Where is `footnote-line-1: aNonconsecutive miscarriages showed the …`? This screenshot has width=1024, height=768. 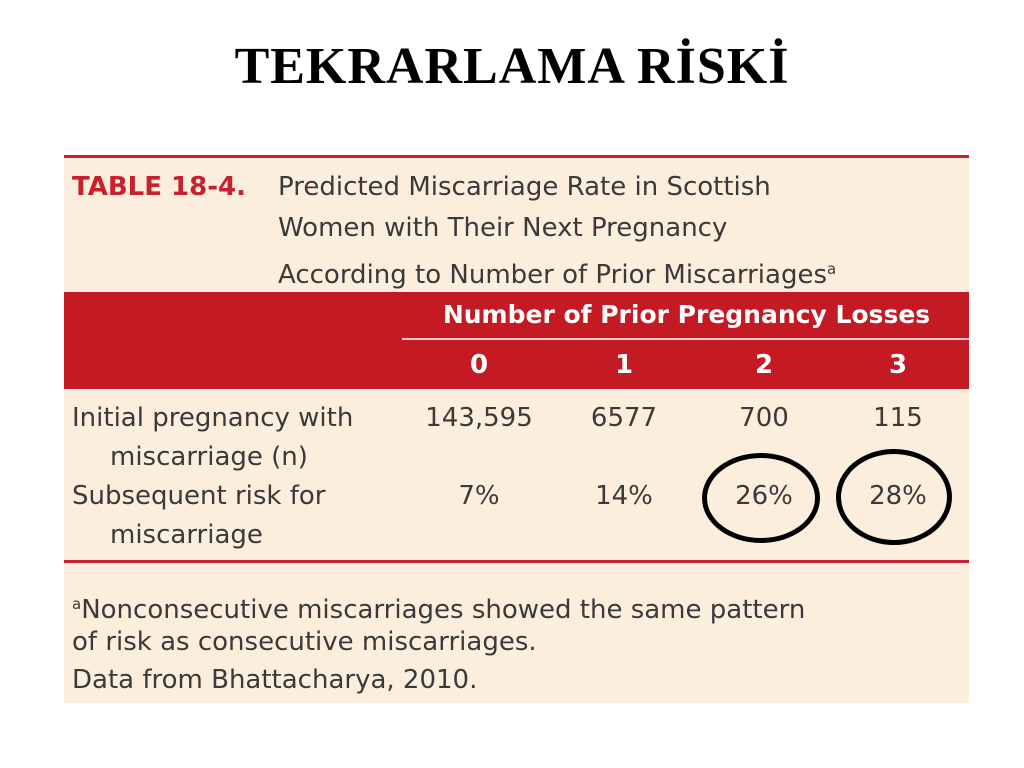
footnote-line-1: aNonconsecutive miscarriages showed the … is located at coordinates (439, 610).